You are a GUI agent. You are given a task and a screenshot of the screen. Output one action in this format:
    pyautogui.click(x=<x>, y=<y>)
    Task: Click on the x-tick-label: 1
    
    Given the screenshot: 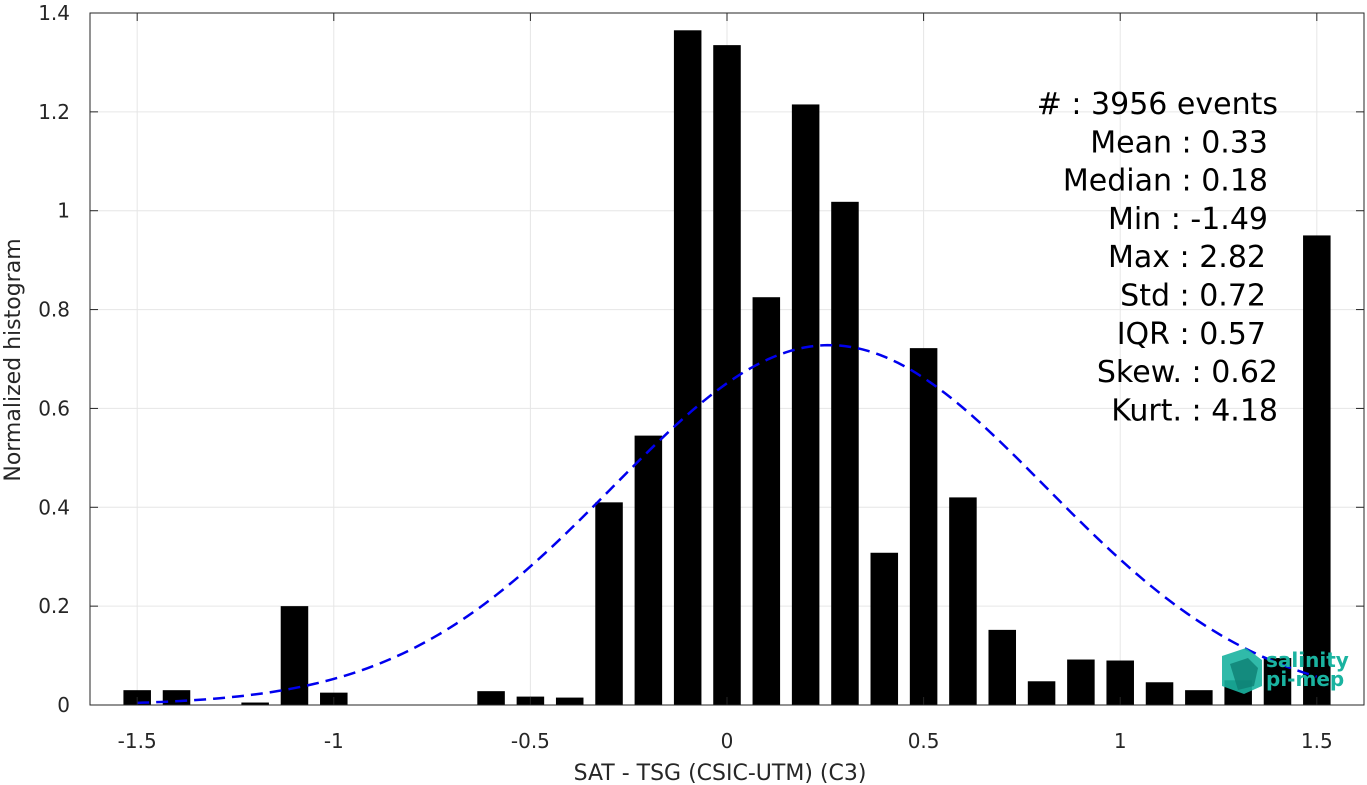 What is the action you would take?
    pyautogui.click(x=1120, y=741)
    